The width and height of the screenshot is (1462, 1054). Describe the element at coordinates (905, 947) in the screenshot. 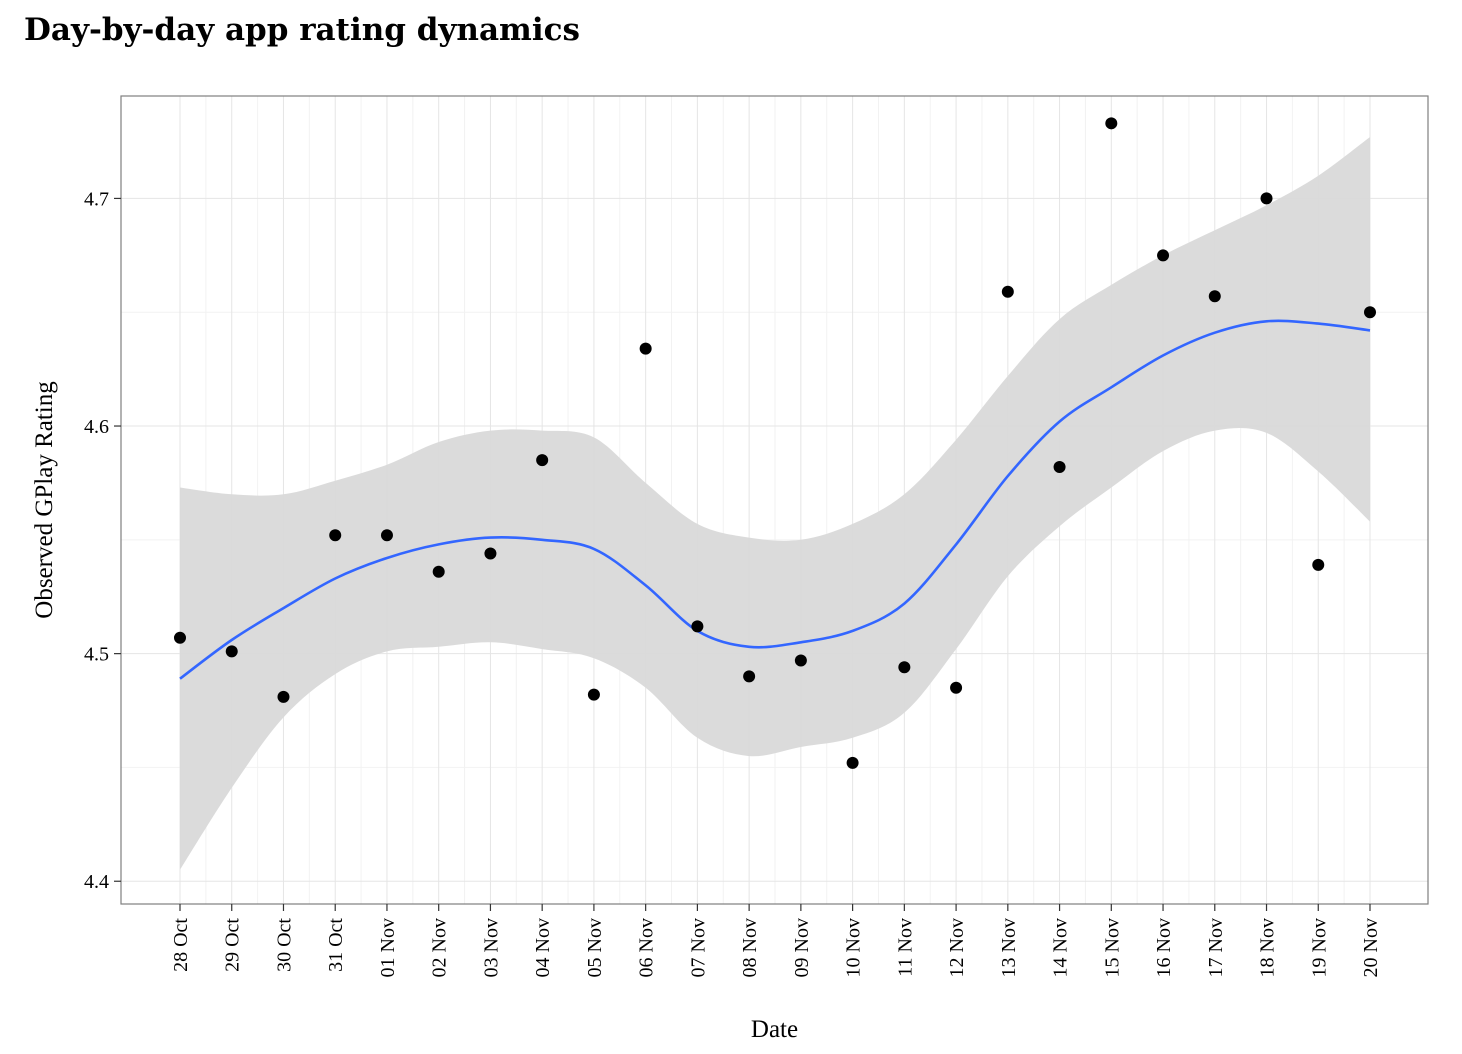

I see `x-tick-label: 11 Nov` at that location.